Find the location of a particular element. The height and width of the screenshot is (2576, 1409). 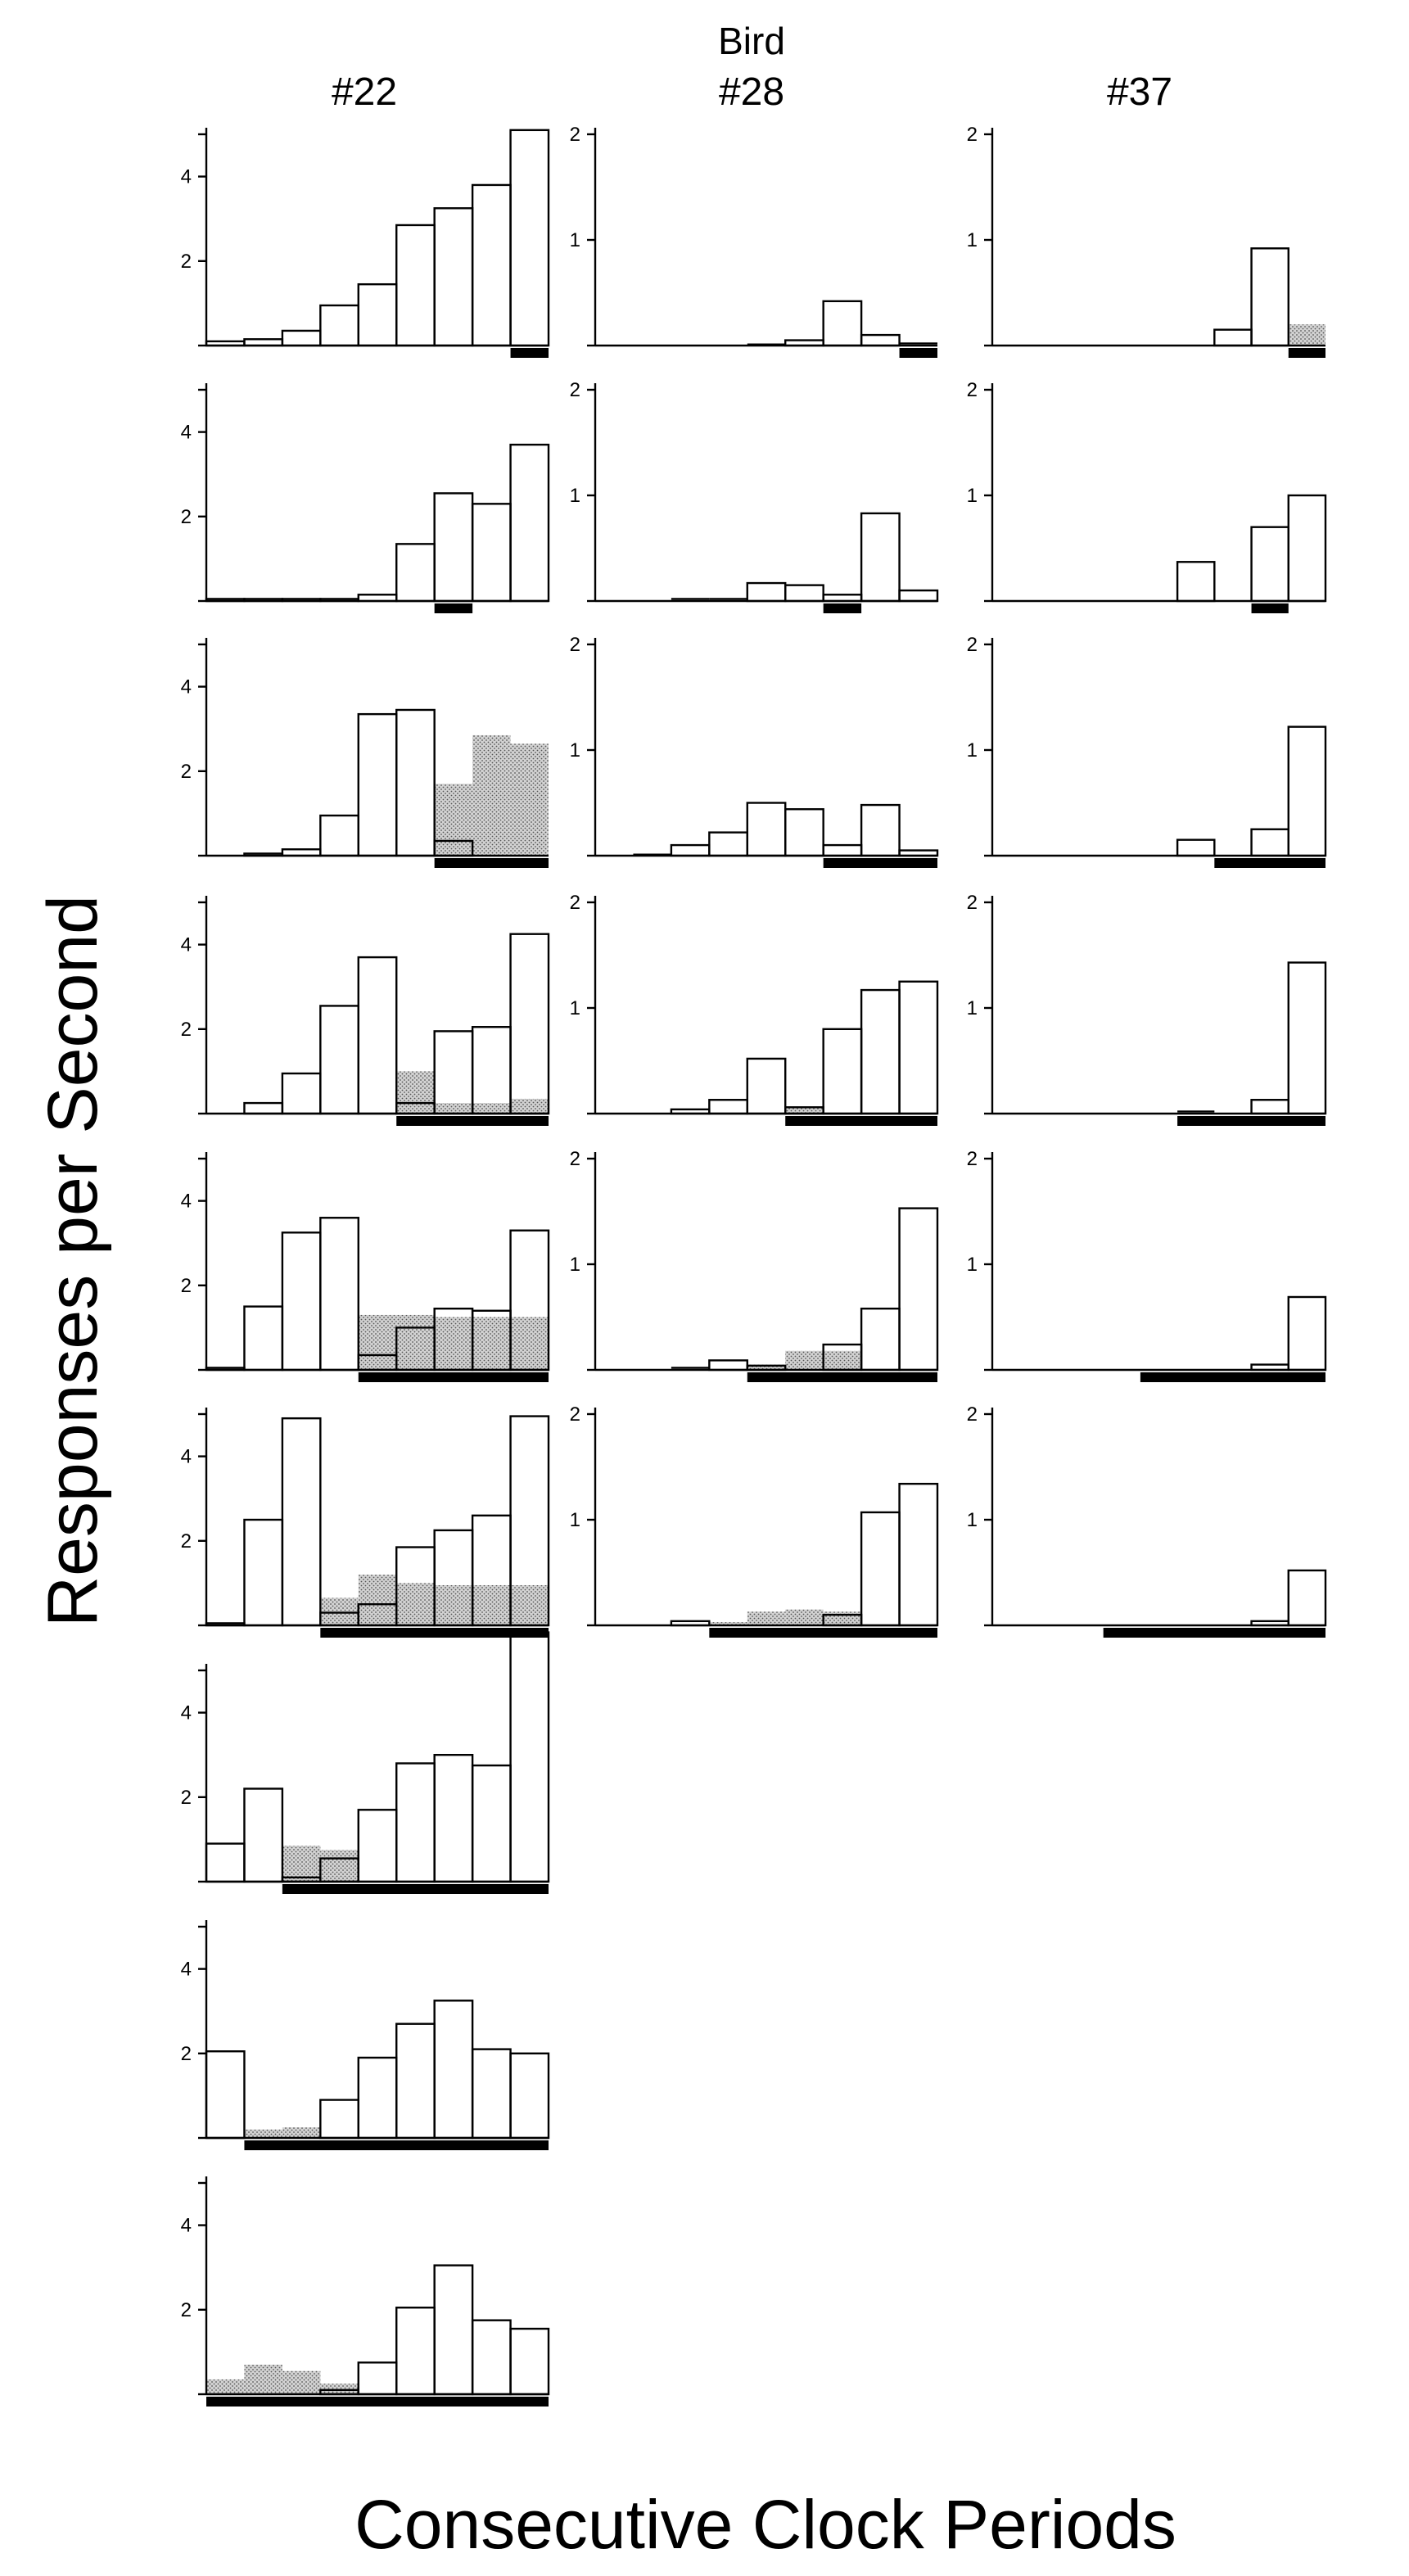

panel-bird-22-row-4: 24 is located at coordinates (365, 1011).